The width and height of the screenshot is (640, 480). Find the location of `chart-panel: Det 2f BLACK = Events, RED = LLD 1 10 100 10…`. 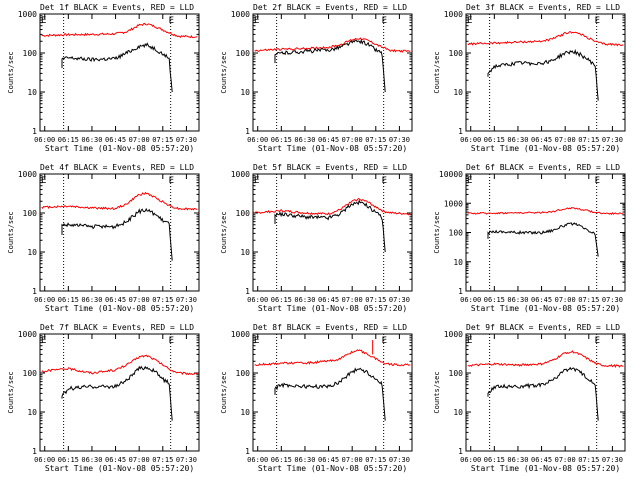

chart-panel: Det 2f BLACK = Events, RED = LLD 1 10 100 10… is located at coordinates (316, 78).